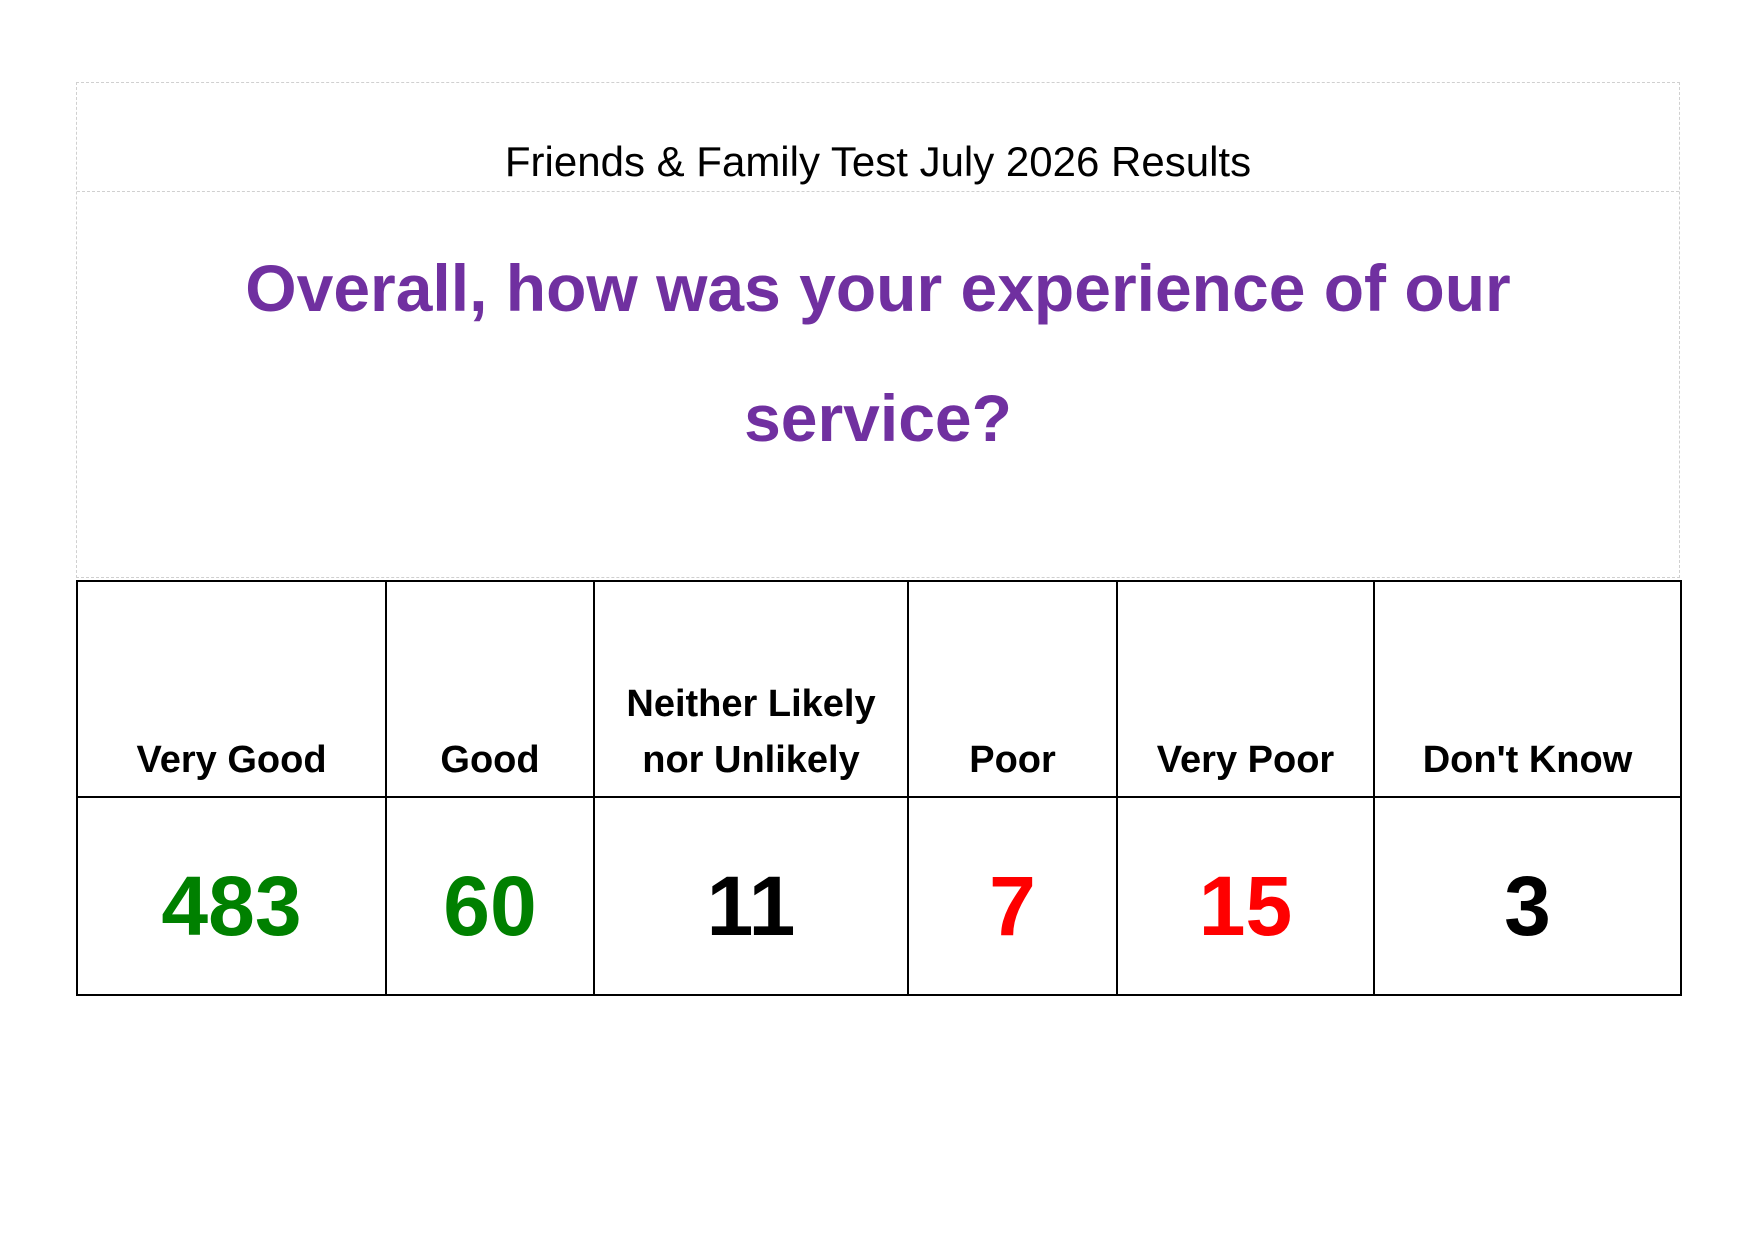 Image resolution: width=1754 pixels, height=1240 pixels. Describe the element at coordinates (490, 896) in the screenshot. I see `count-value: 60` at that location.